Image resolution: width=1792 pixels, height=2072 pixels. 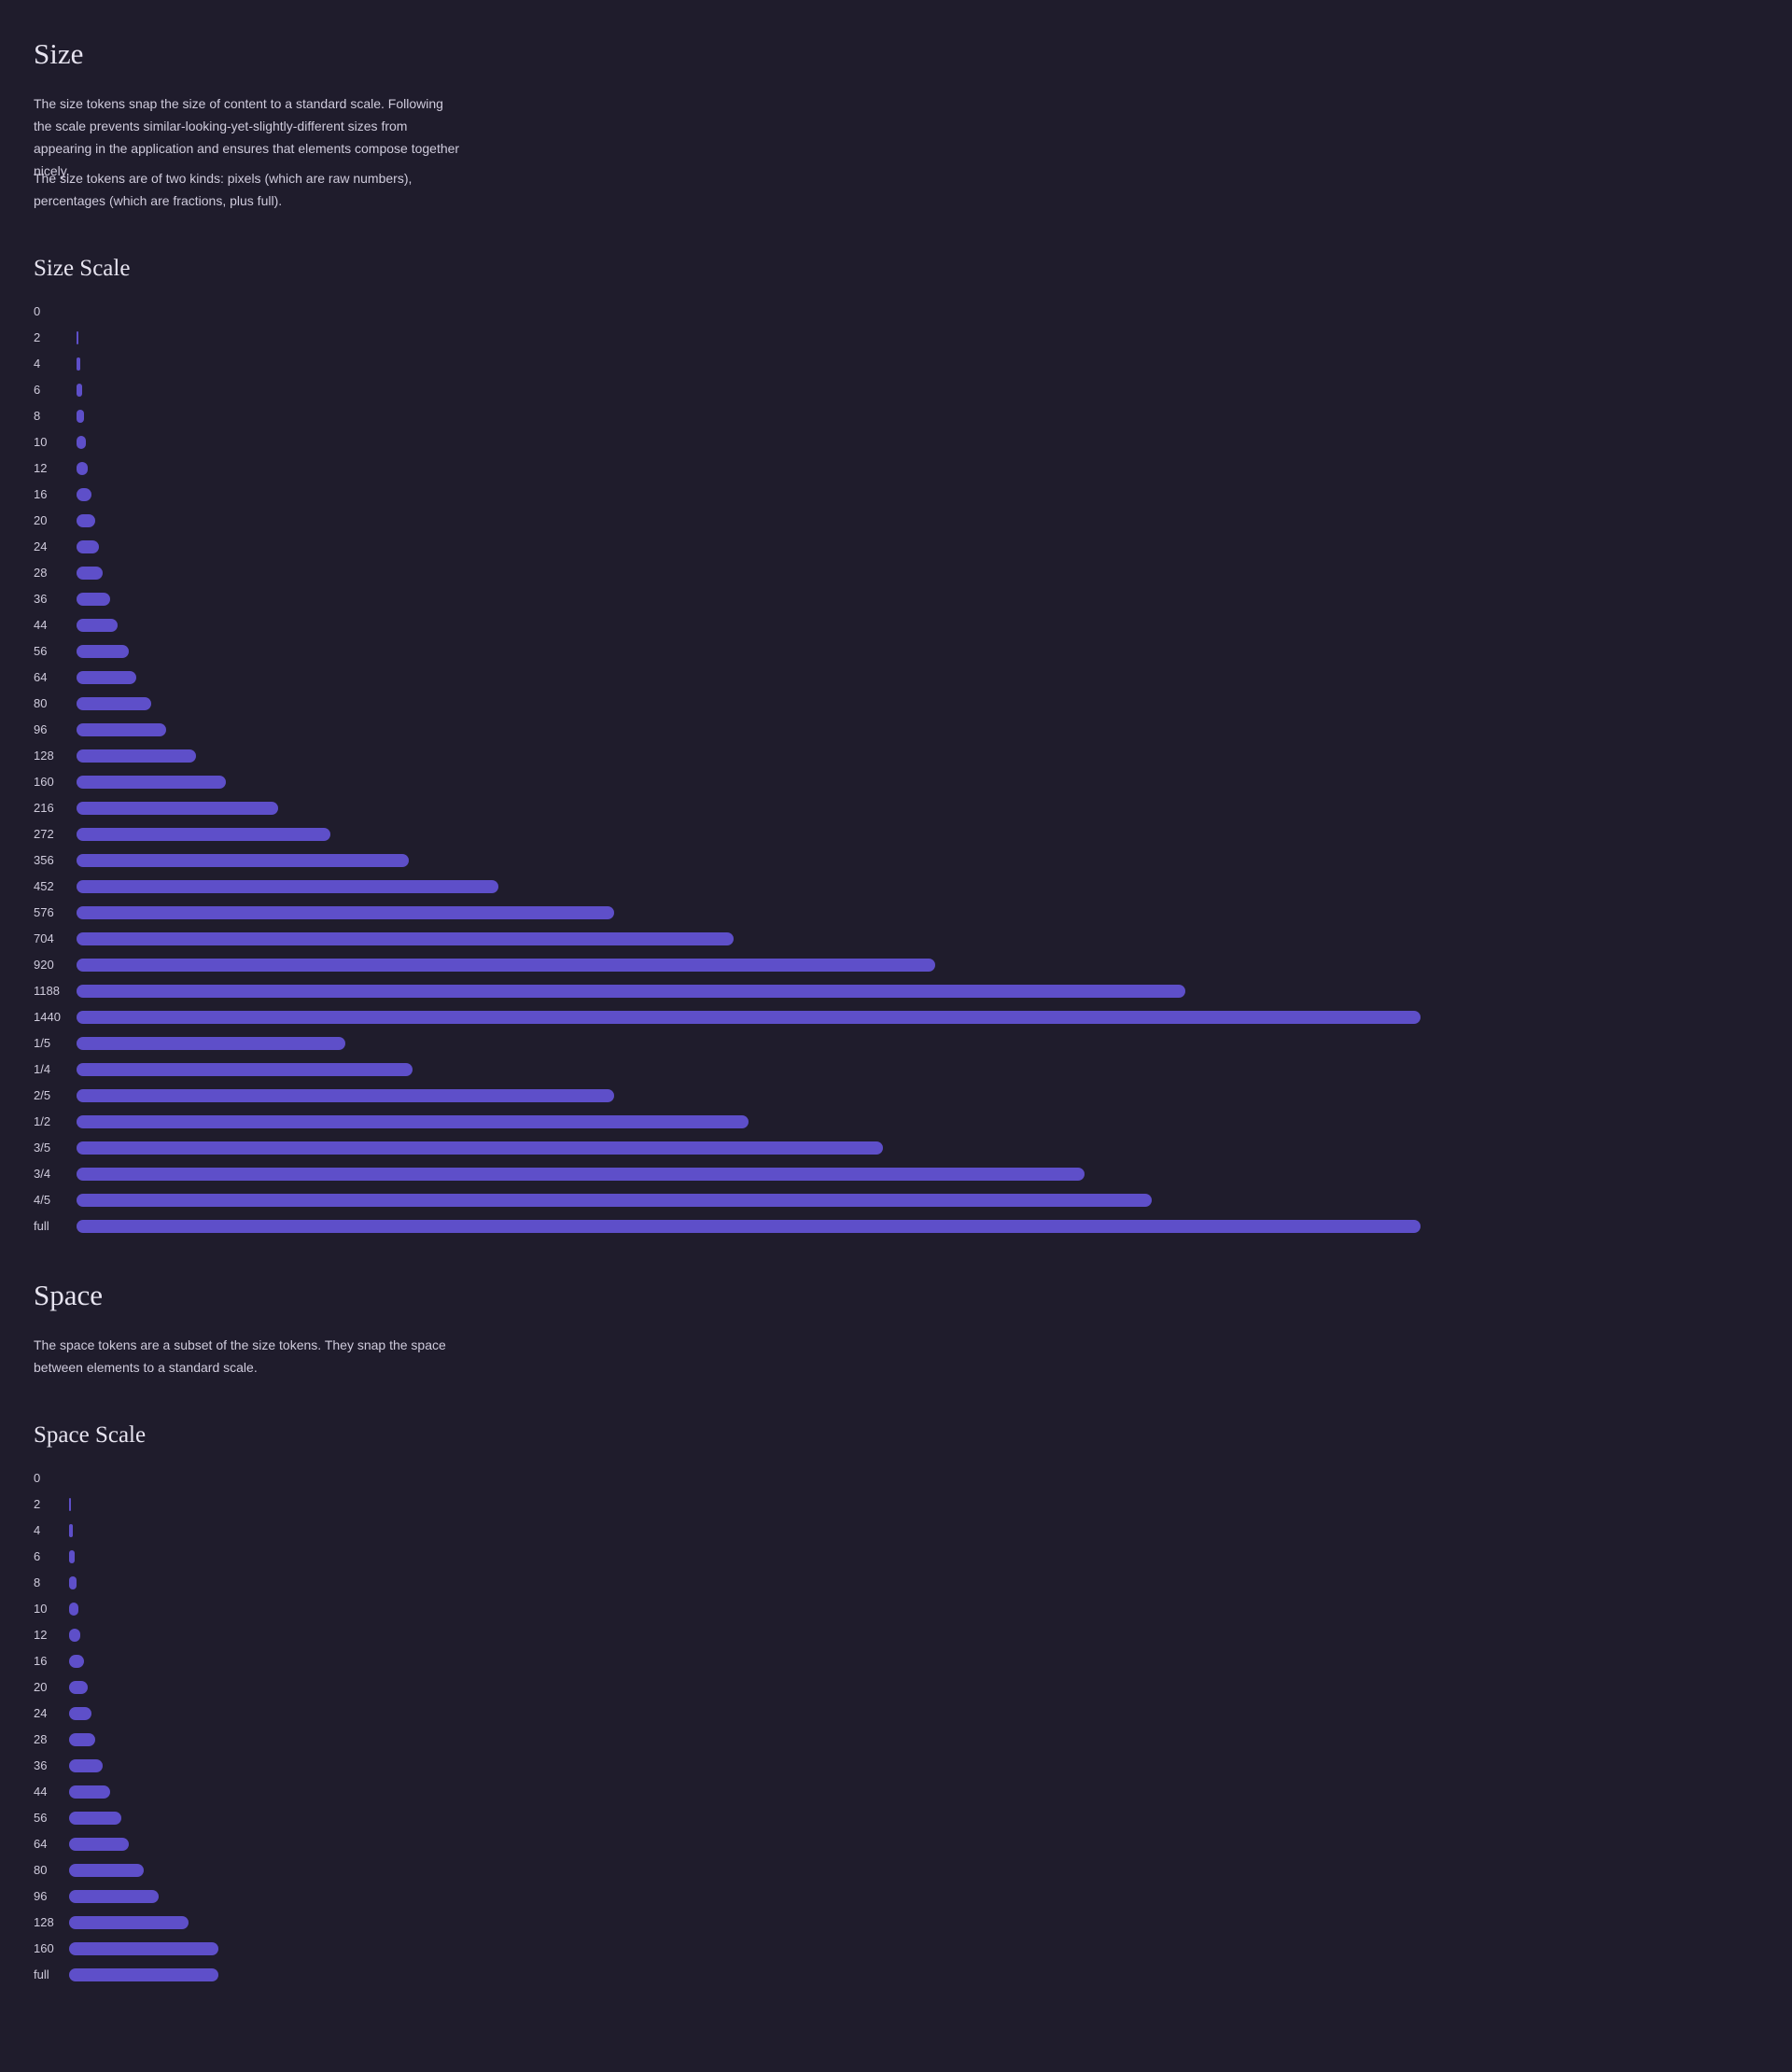 What do you see at coordinates (42, 1095) in the screenshot?
I see `size-token-label: 2/5` at bounding box center [42, 1095].